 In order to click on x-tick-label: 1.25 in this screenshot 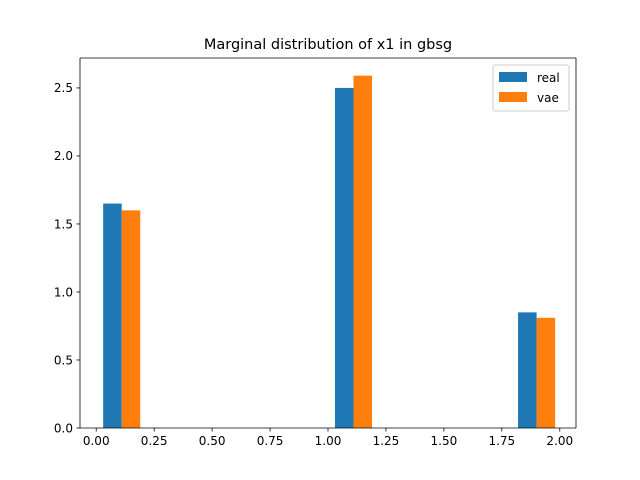, I will do `click(386, 441)`.